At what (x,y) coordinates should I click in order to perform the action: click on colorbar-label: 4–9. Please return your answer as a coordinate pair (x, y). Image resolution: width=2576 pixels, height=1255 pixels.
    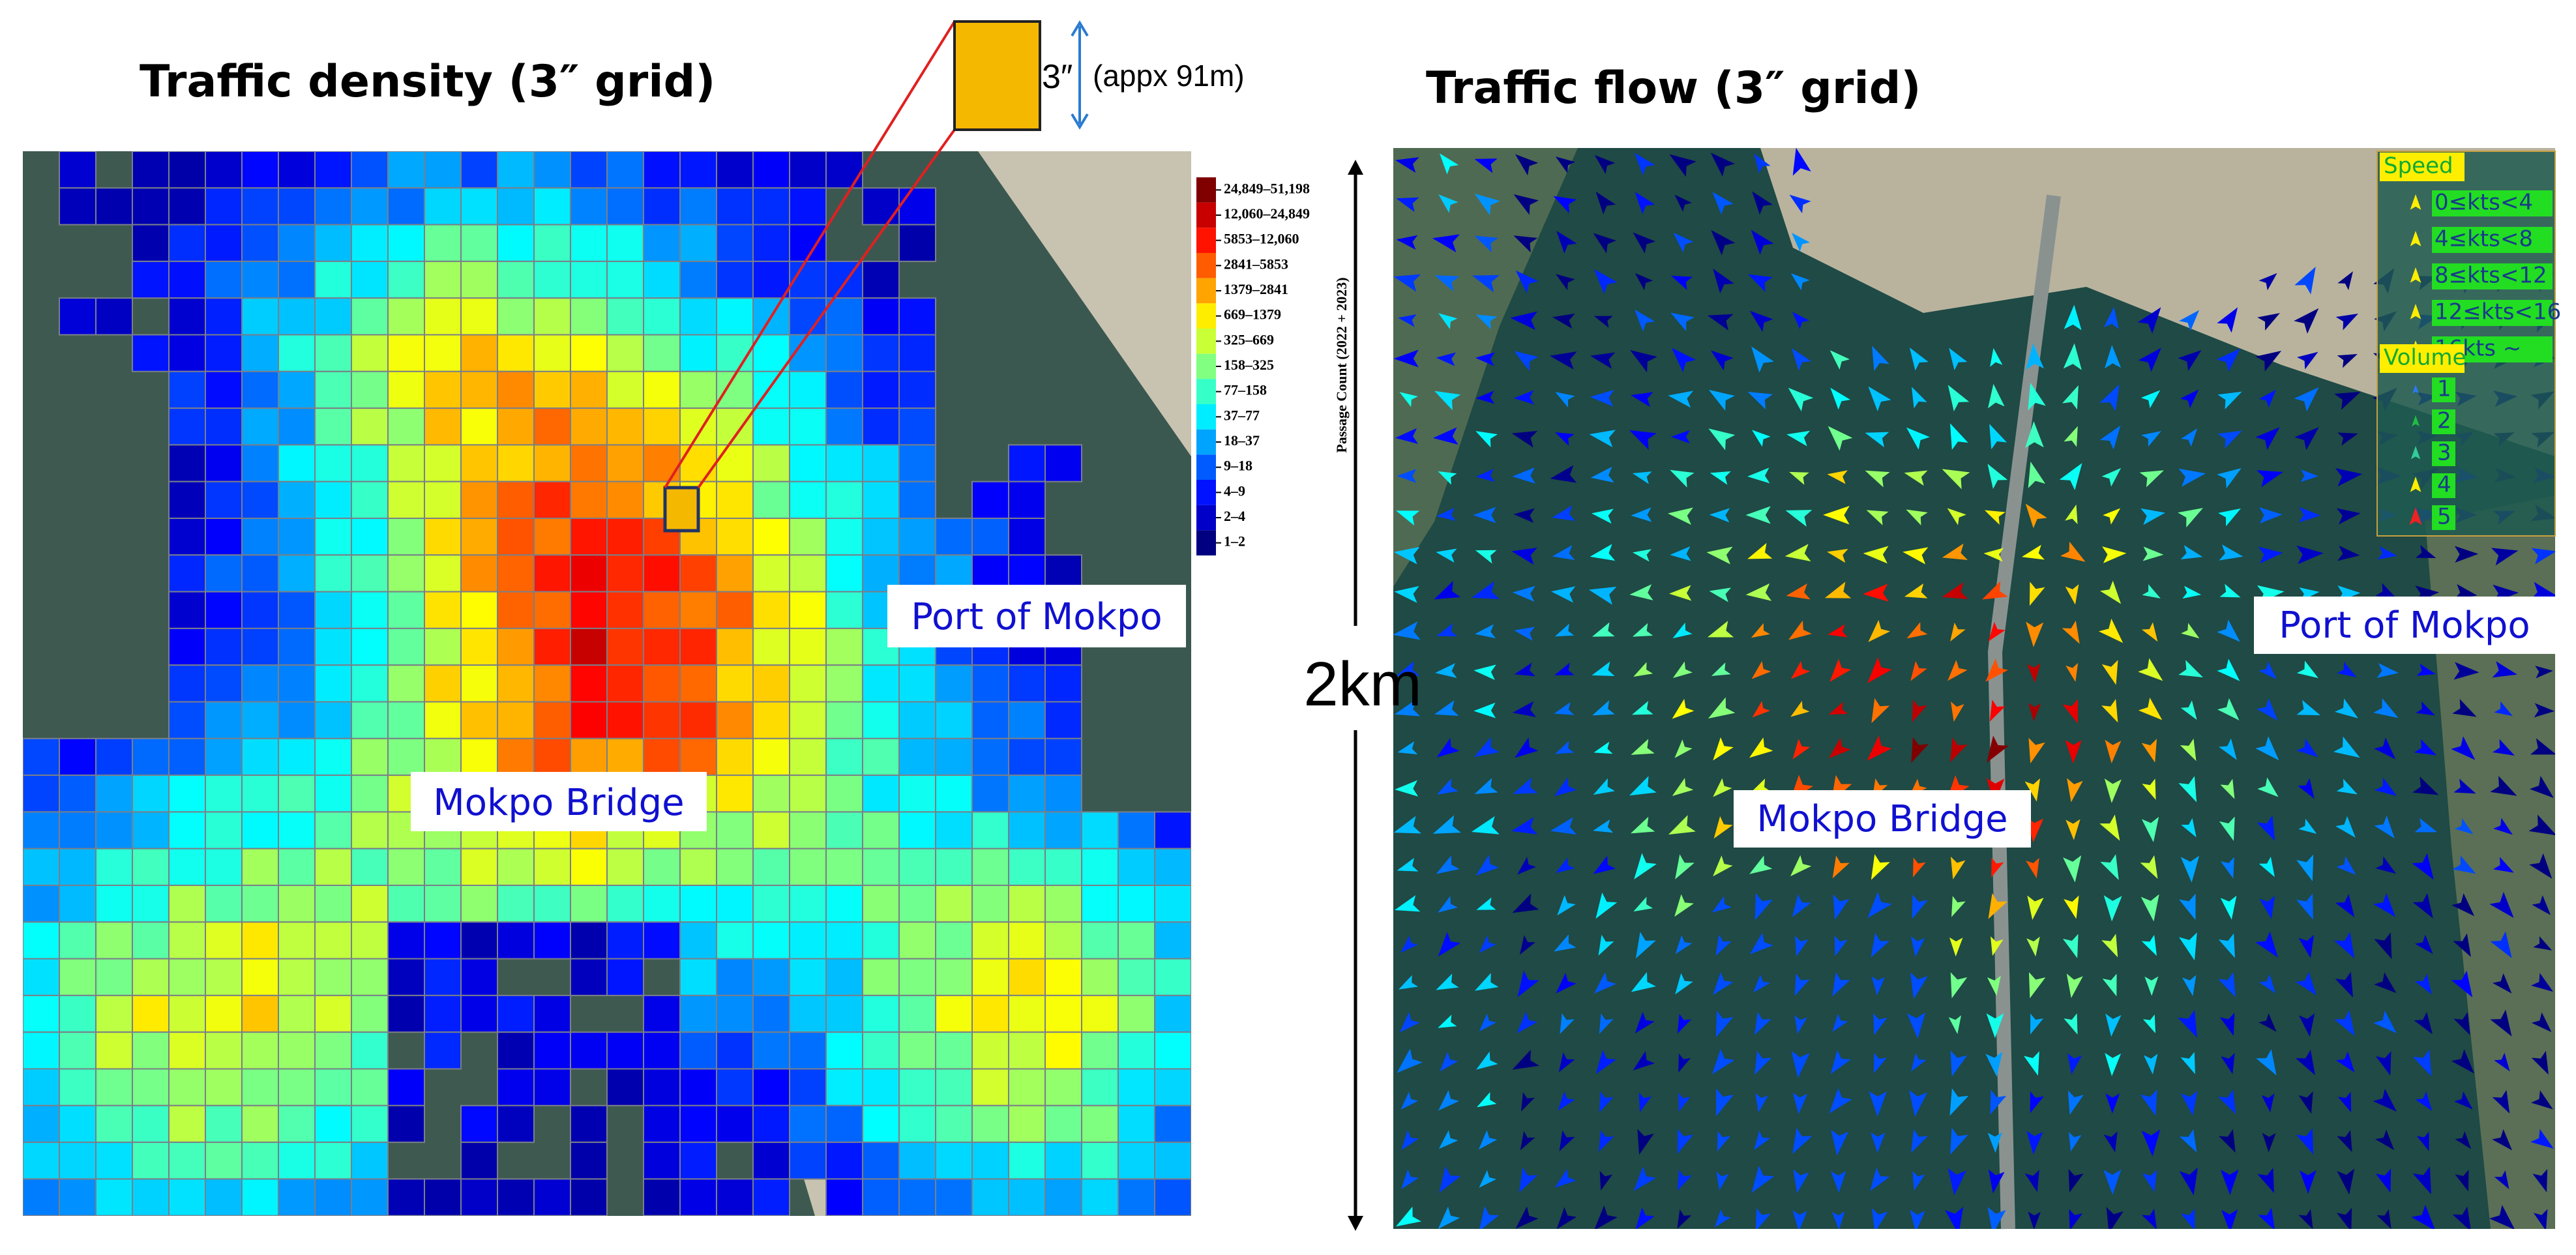
    Looking at the image, I should click on (1234, 490).